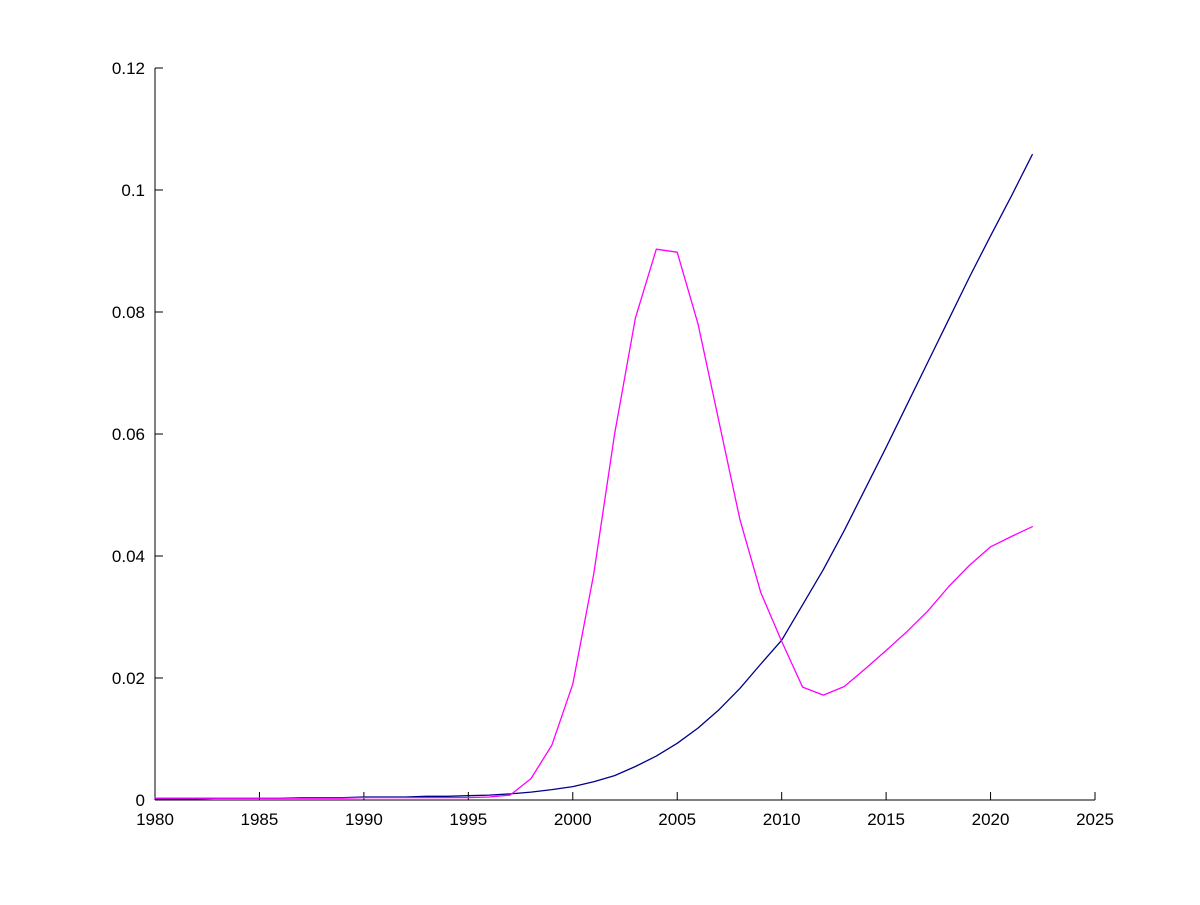 The width and height of the screenshot is (1200, 905). I want to click on x-tick-label: 2010, so click(782, 819).